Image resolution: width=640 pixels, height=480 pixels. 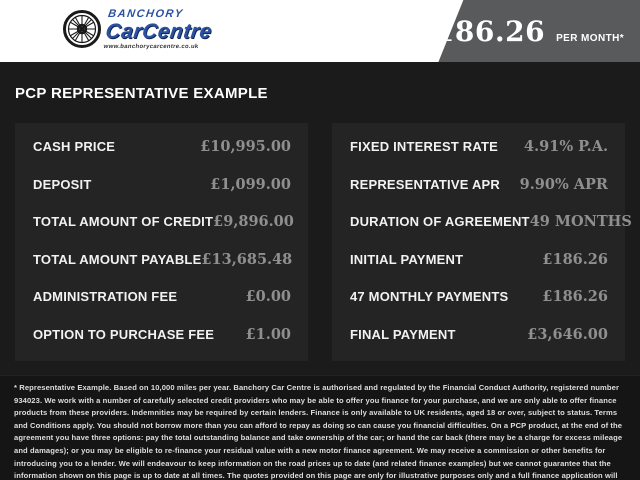 I want to click on finance-label: REPRESENTATIVE APR, so click(x=425, y=184).